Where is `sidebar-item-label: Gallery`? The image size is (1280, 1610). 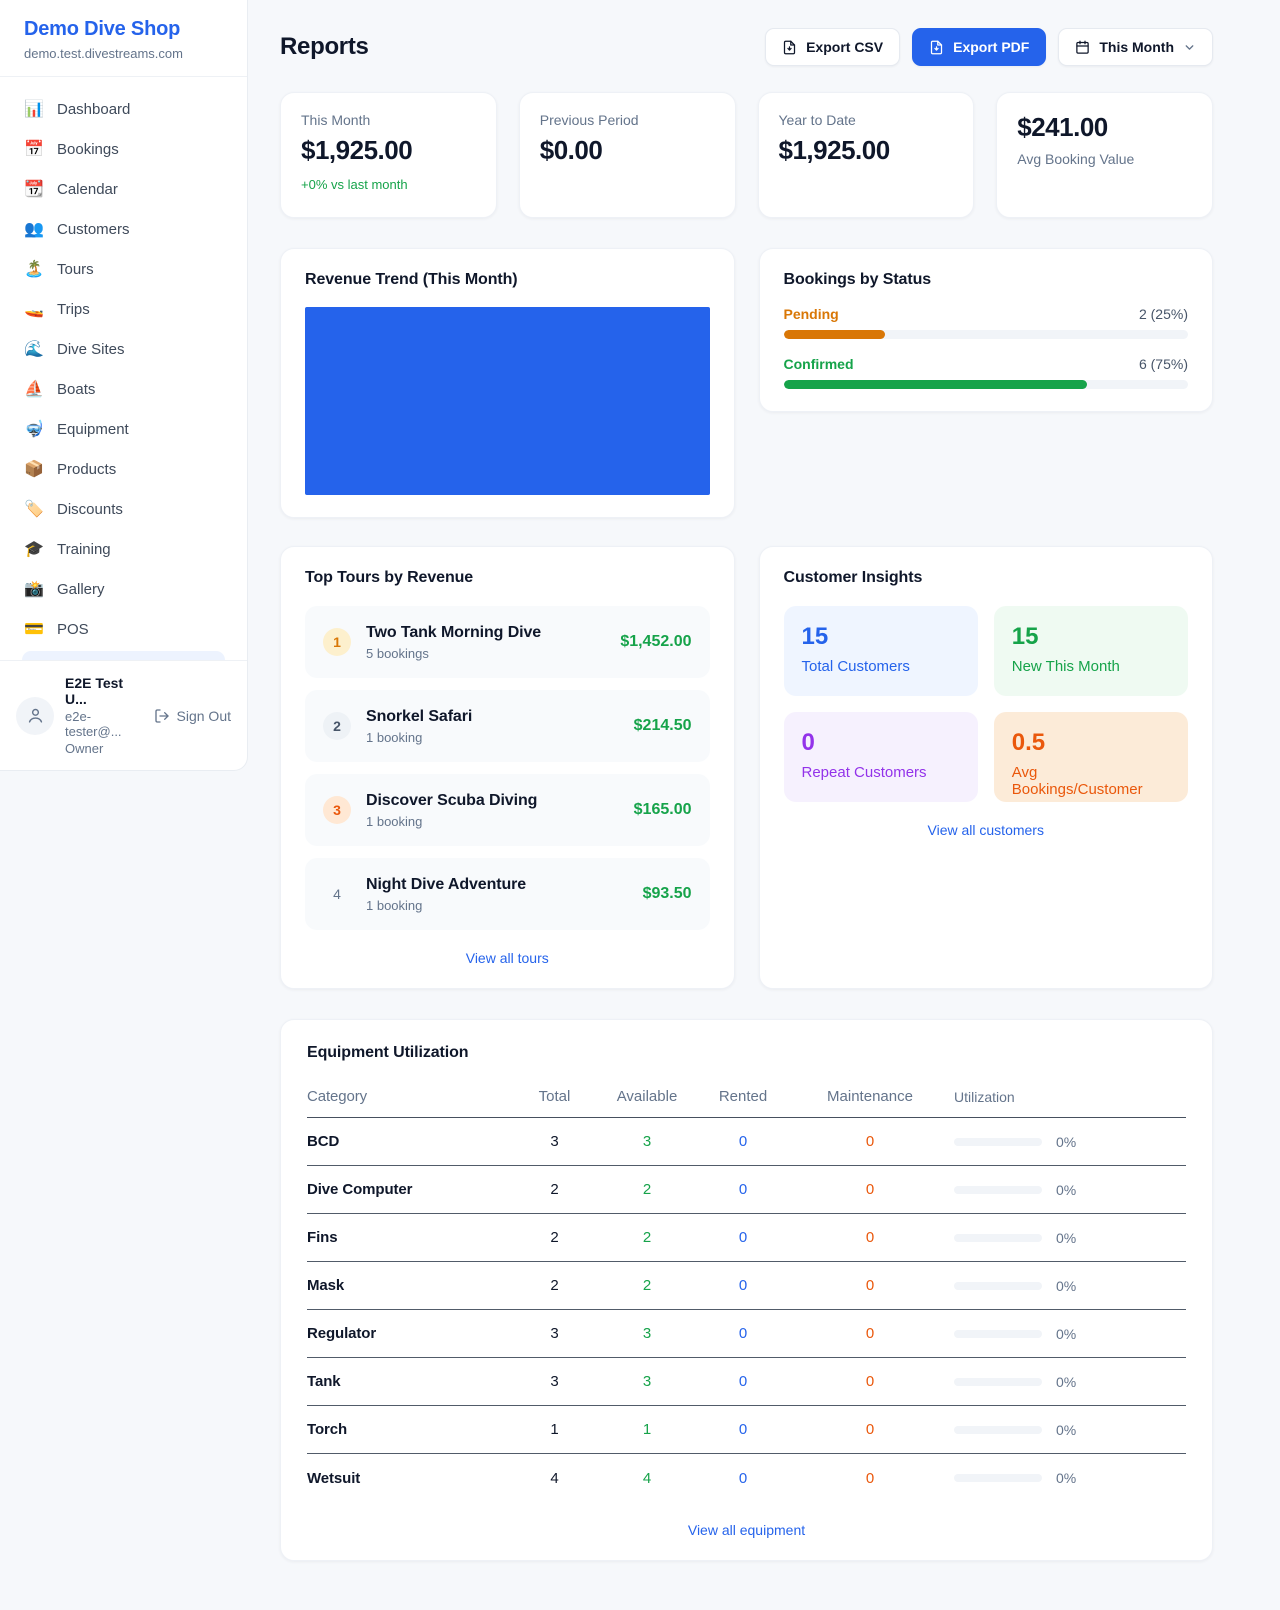
sidebar-item-label: Gallery is located at coordinates (81, 589).